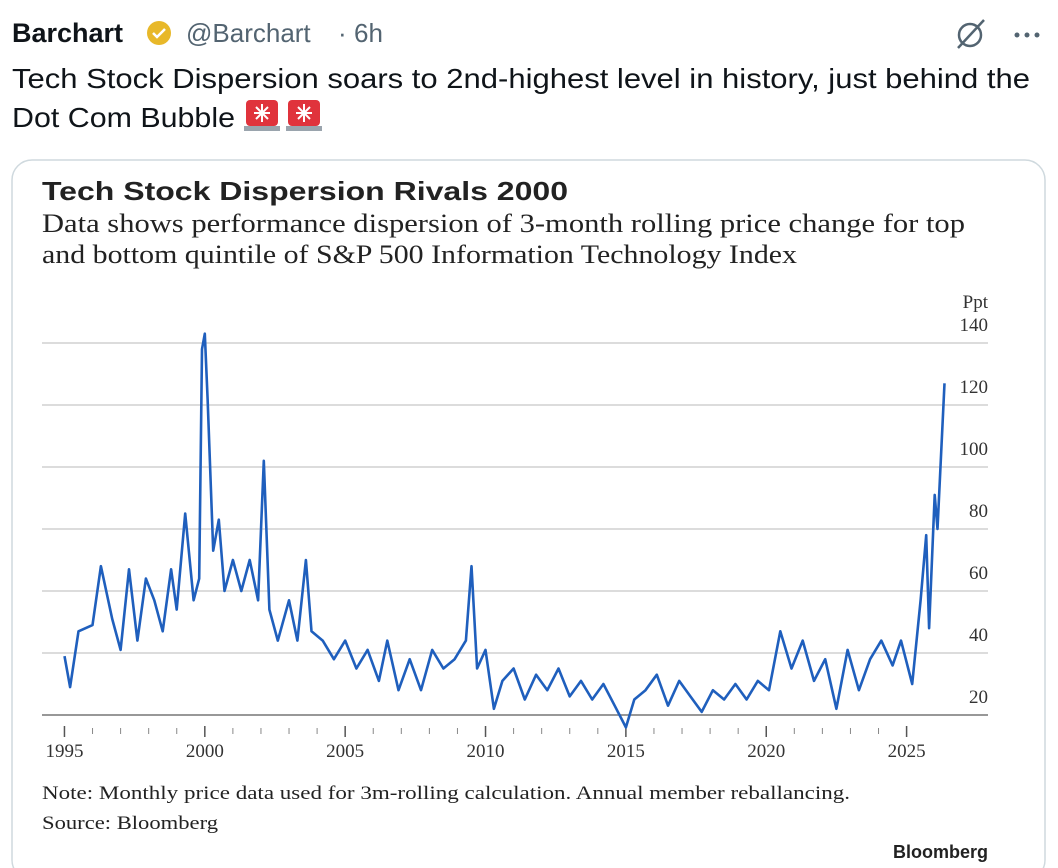 Image resolution: width=1058 pixels, height=868 pixels. I want to click on siren-emoji, so click(283, 115).